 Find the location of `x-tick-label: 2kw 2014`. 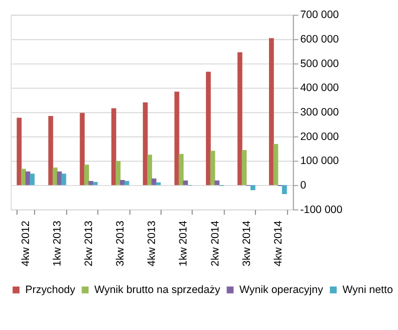

x-tick-label: 2kw 2014 is located at coordinates (215, 243).